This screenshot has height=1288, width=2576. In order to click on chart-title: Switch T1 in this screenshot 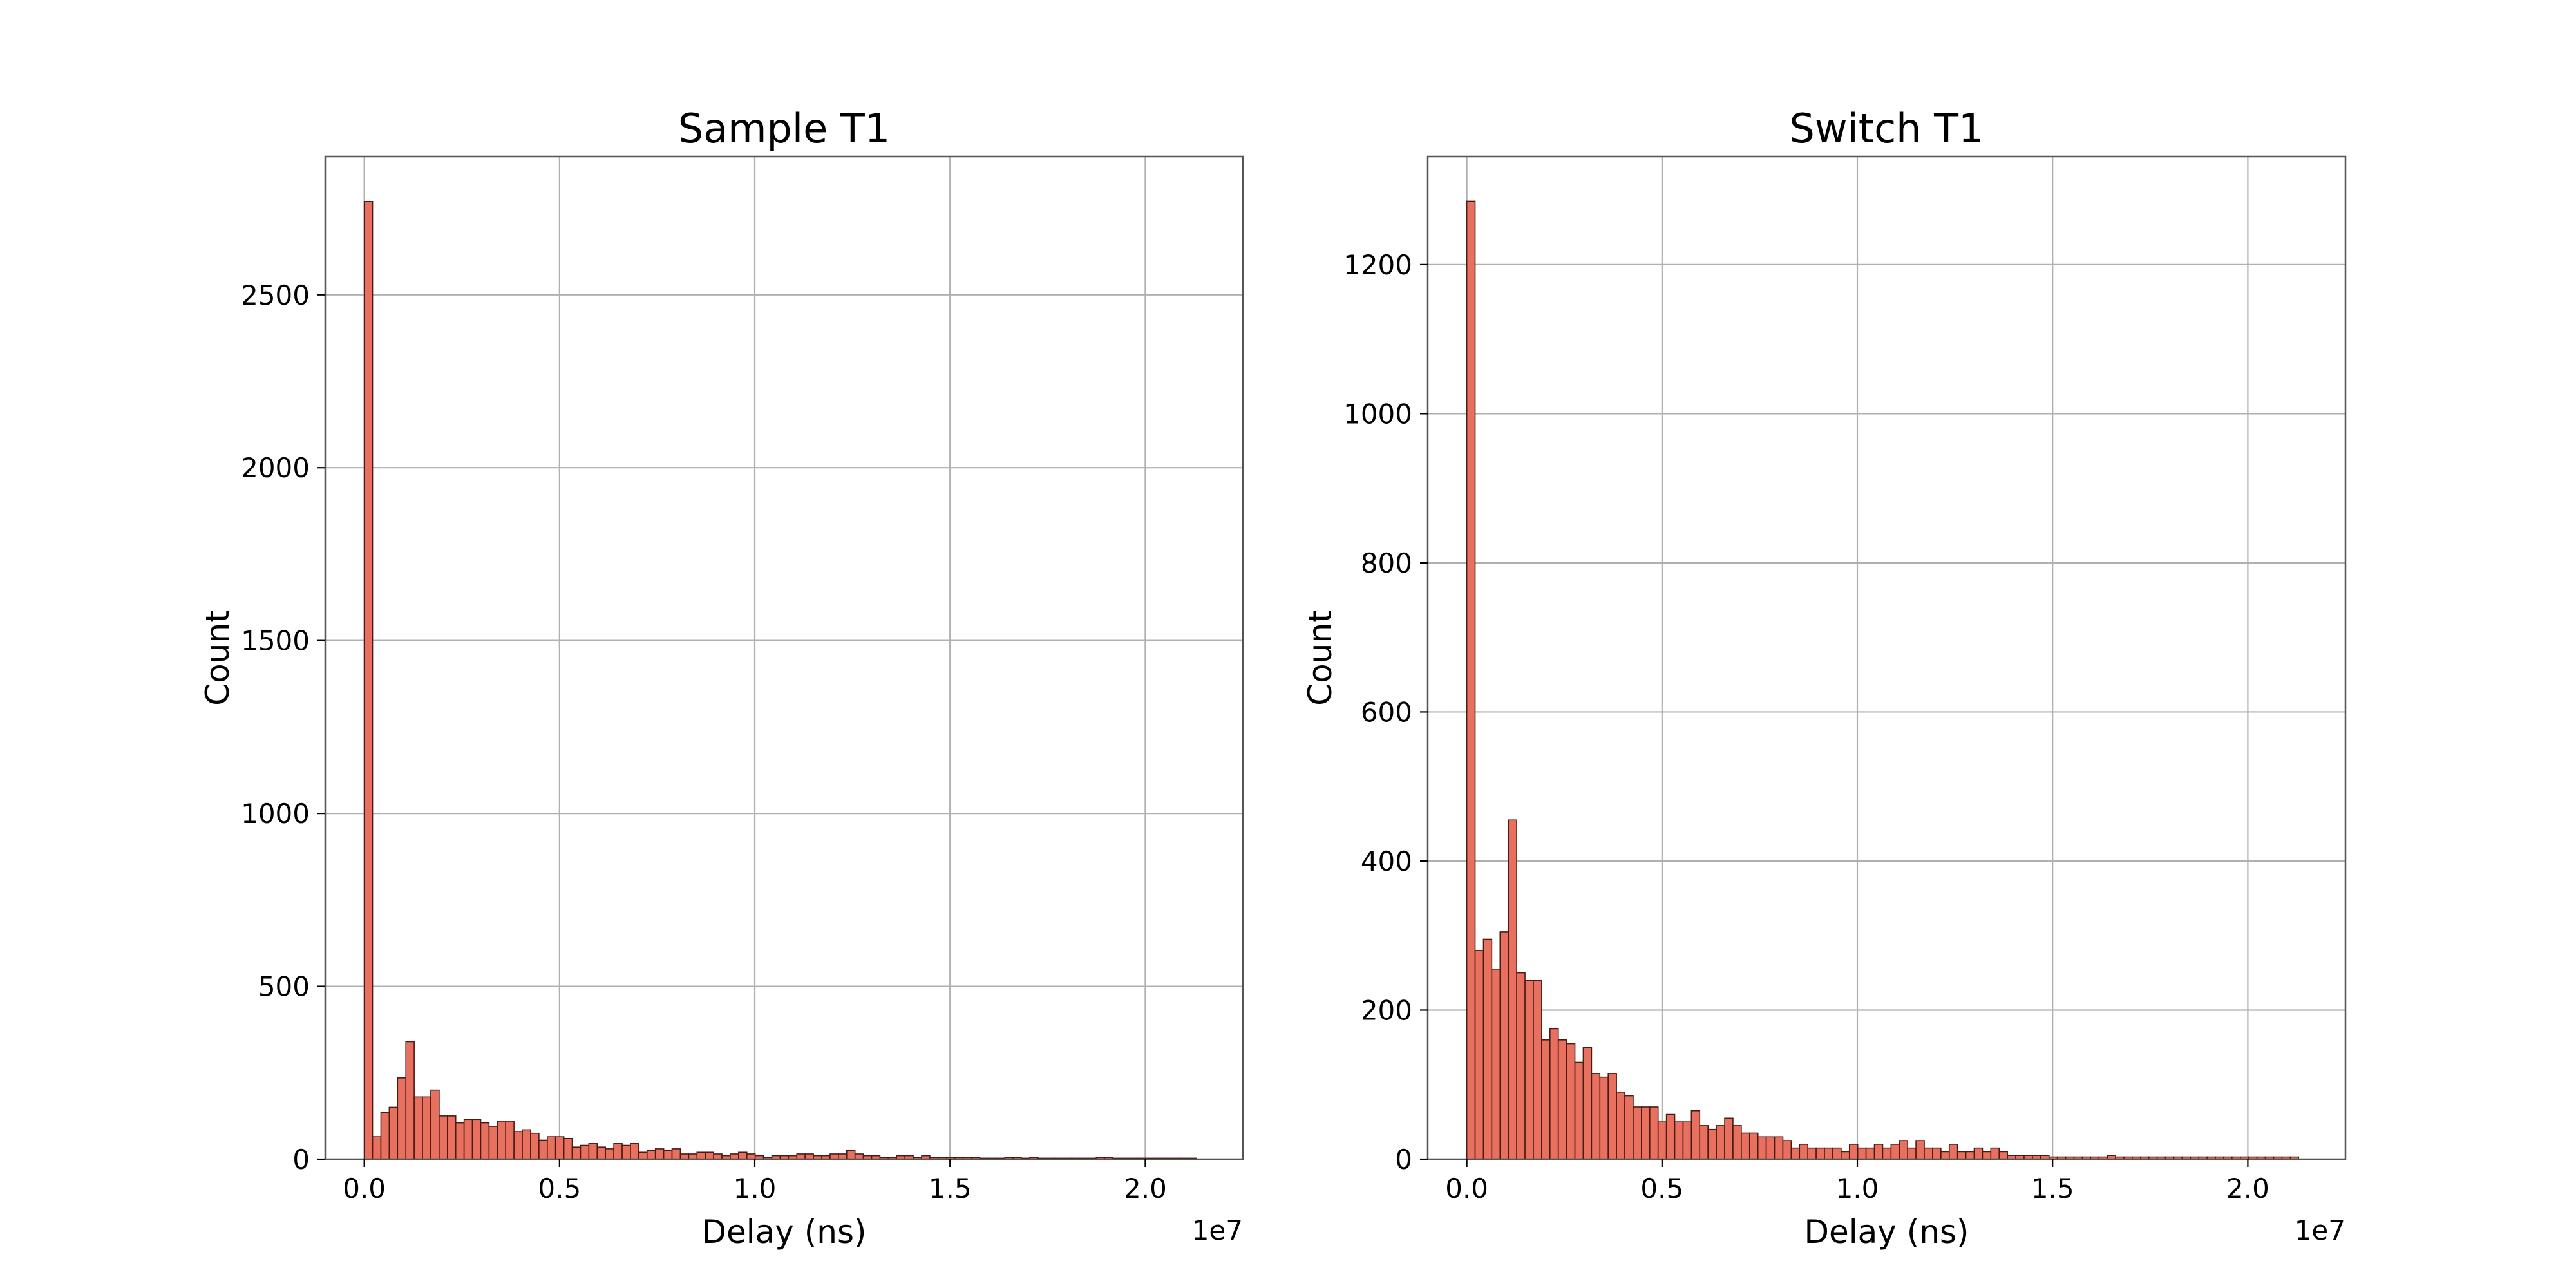, I will do `click(1886, 128)`.